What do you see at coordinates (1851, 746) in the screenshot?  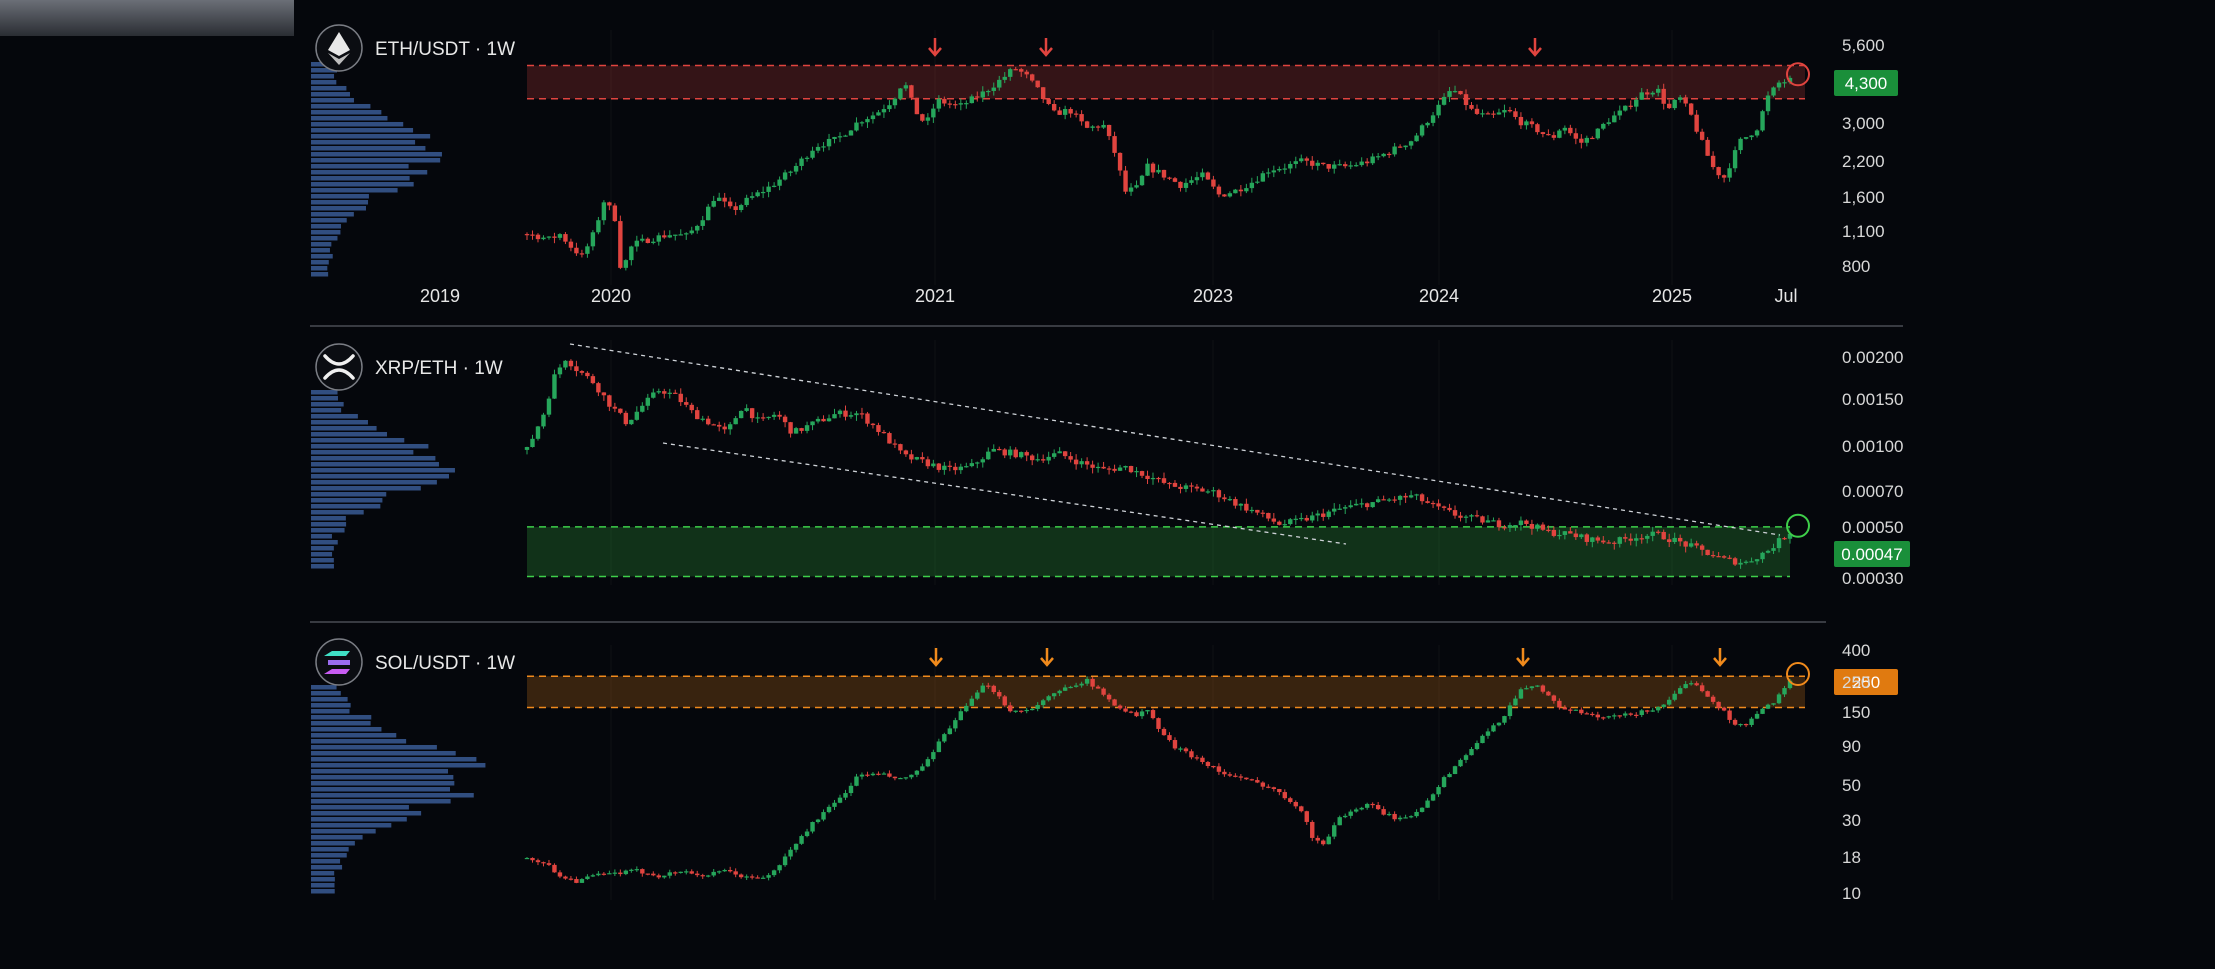 I see `y-tick-label: 90` at bounding box center [1851, 746].